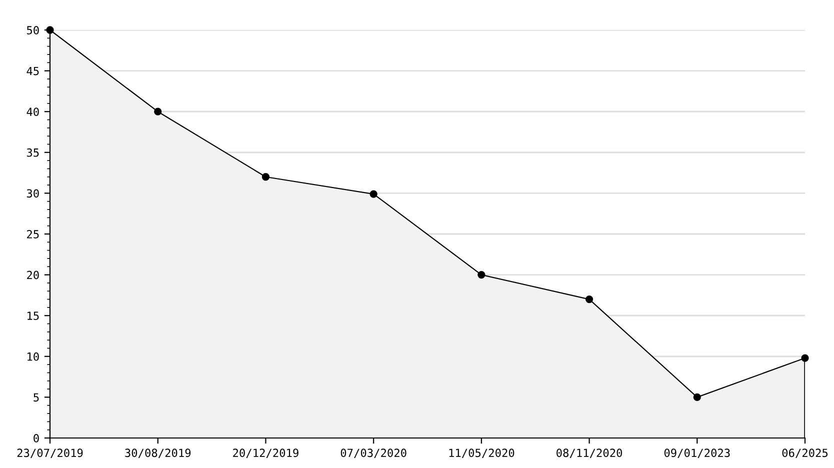 The image size is (834, 468). I want to click on y-tick-label: 0, so click(36, 438).